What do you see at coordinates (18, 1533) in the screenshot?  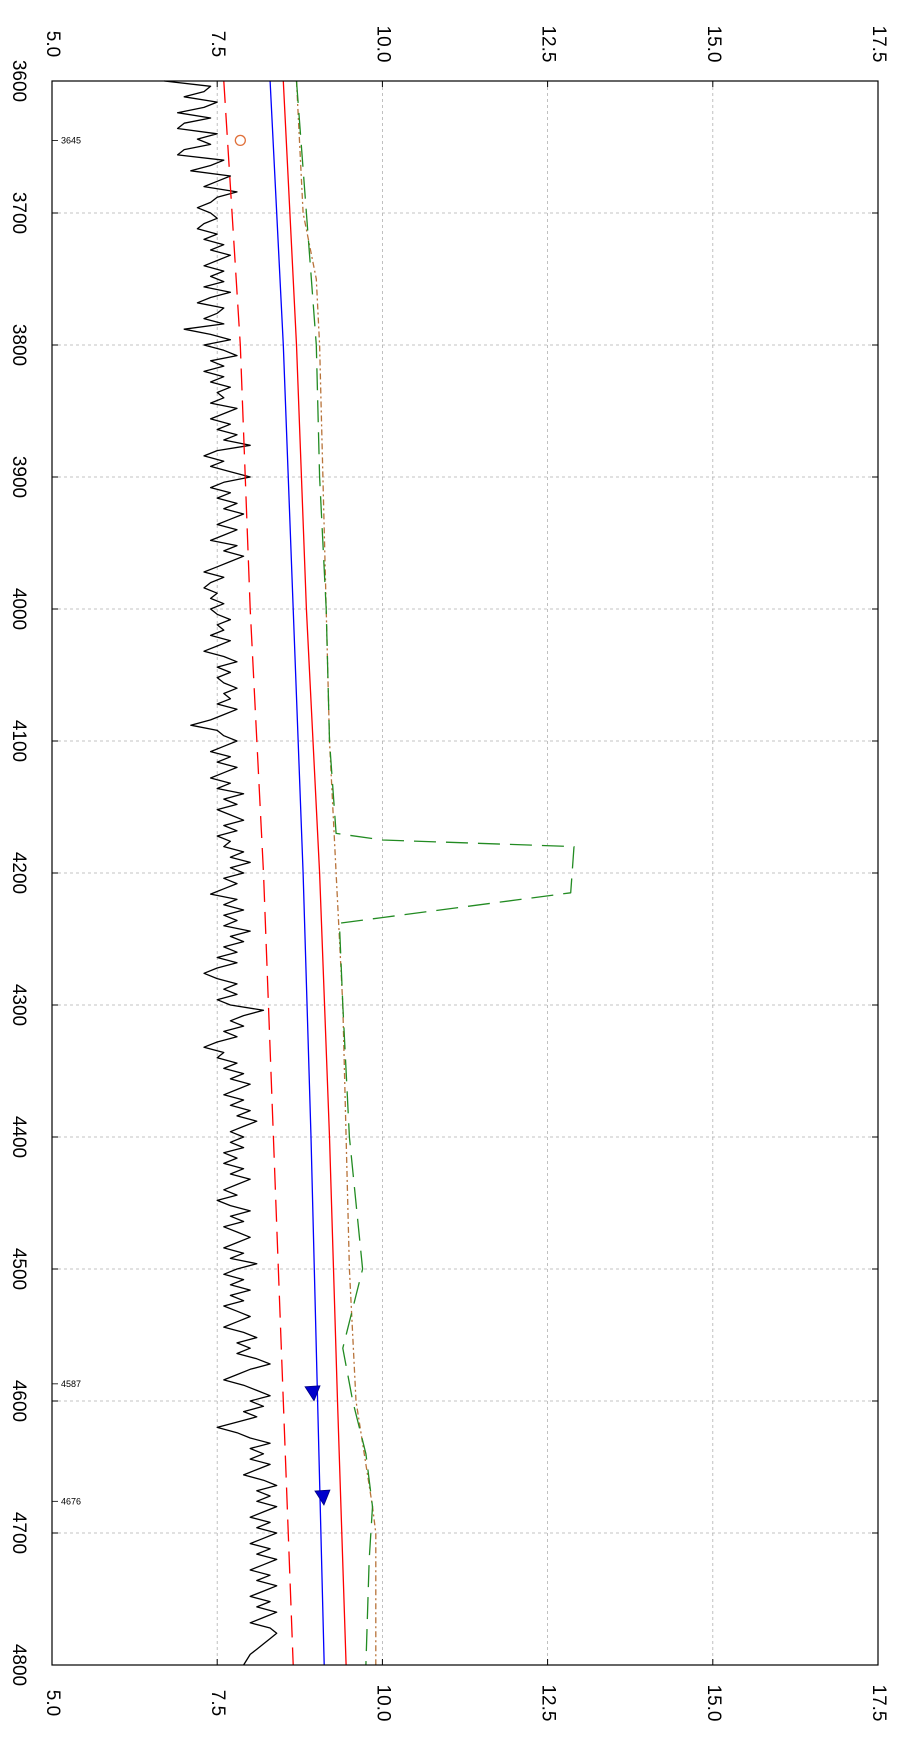 I see `depth-tick-label: 4700` at bounding box center [18, 1533].